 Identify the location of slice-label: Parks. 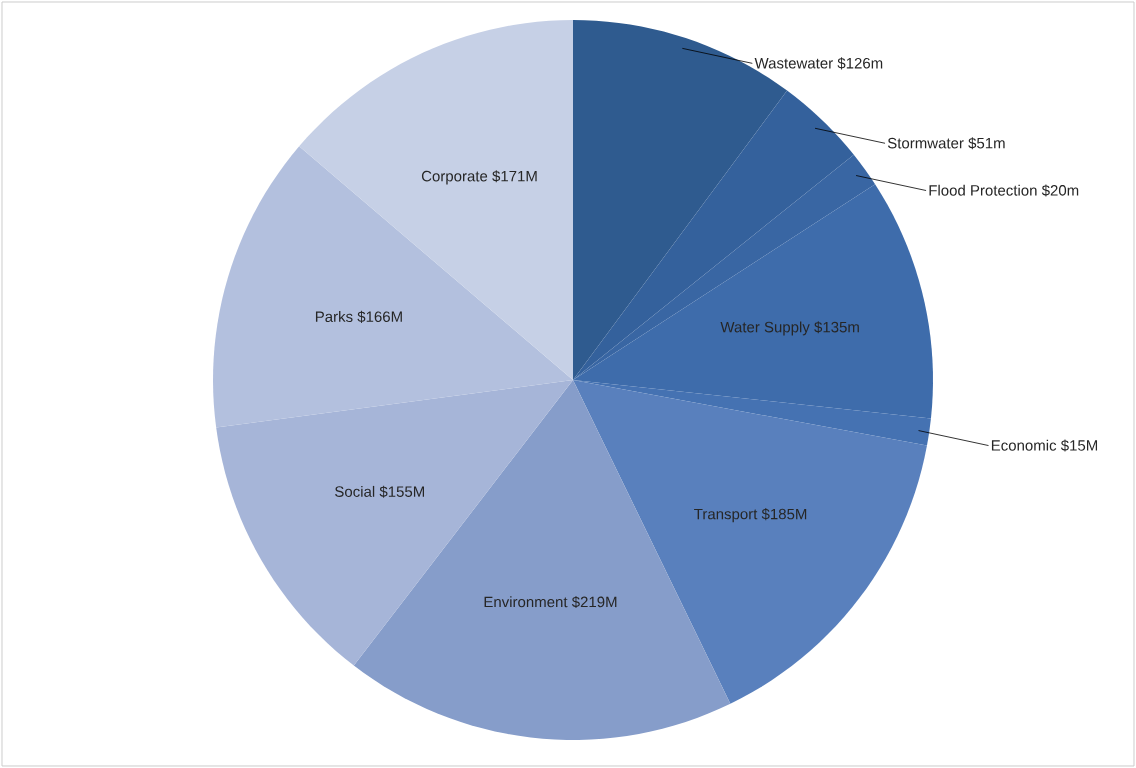
(334, 317).